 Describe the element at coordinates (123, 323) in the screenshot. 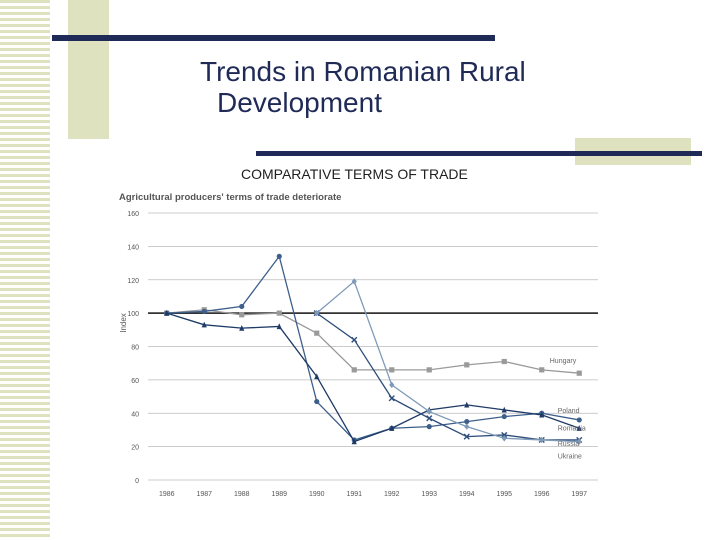

I see `y-axis-label: Index` at that location.